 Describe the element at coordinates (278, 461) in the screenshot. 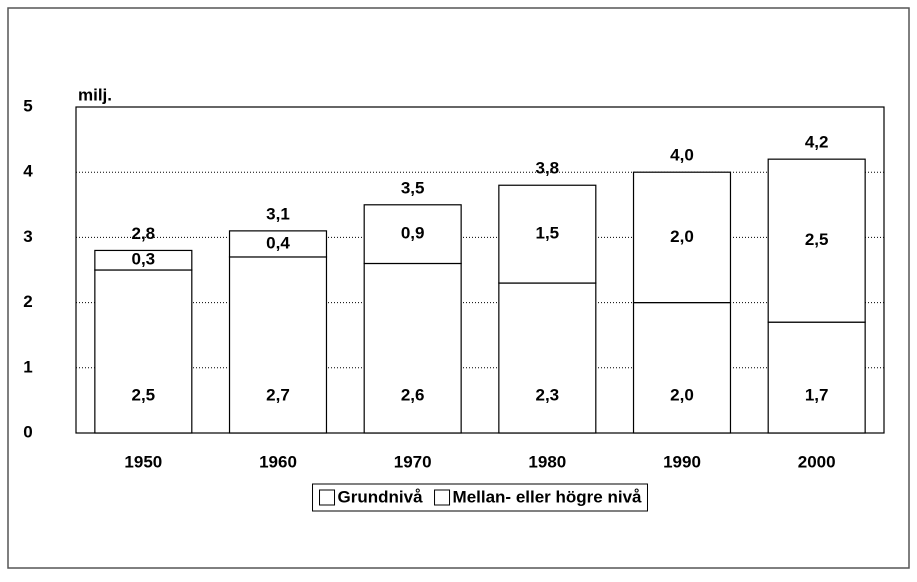

I see `x-tick-label: 1960` at that location.